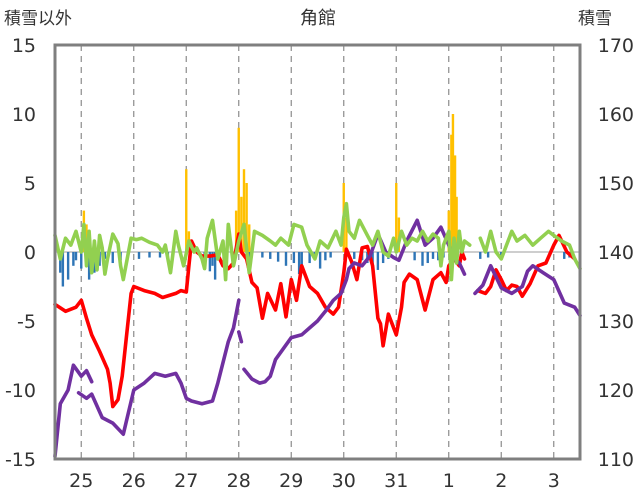 The image size is (636, 501). Describe the element at coordinates (20, 460) in the screenshot. I see `left-y-tick-label: -15` at that location.